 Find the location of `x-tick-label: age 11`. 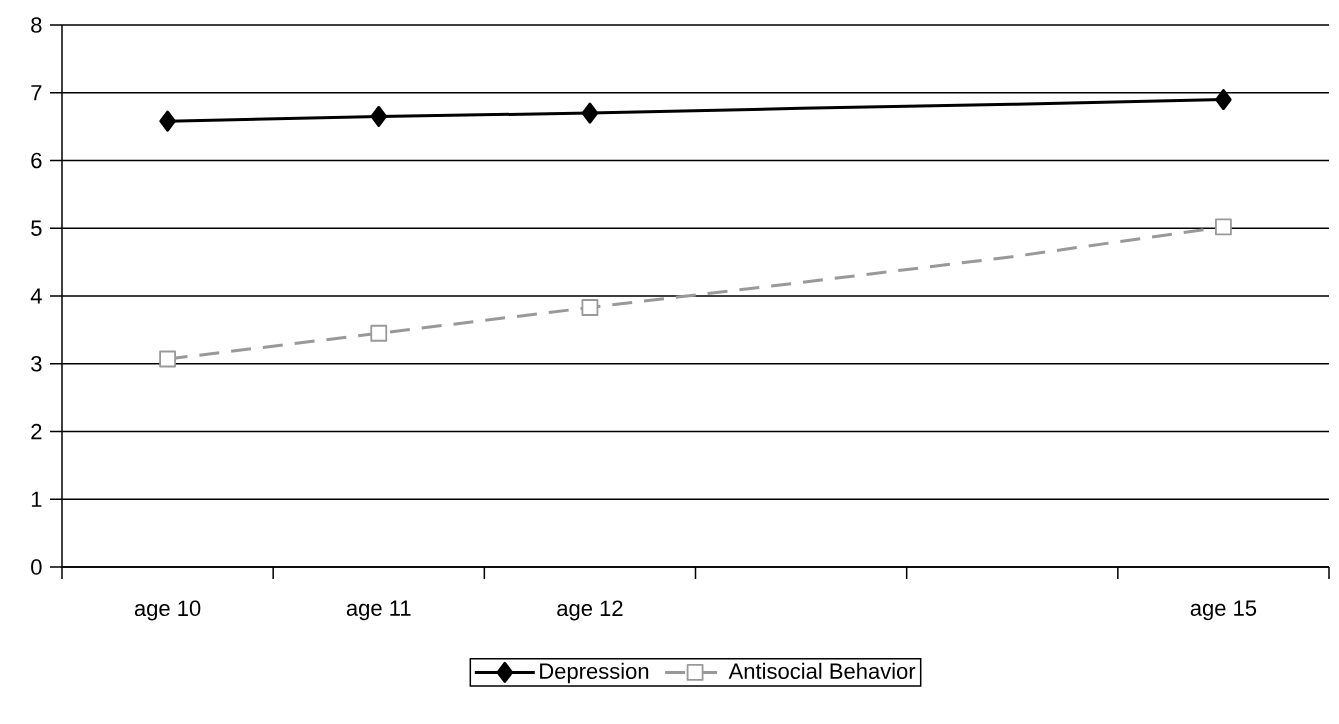

x-tick-label: age 11 is located at coordinates (378, 610).